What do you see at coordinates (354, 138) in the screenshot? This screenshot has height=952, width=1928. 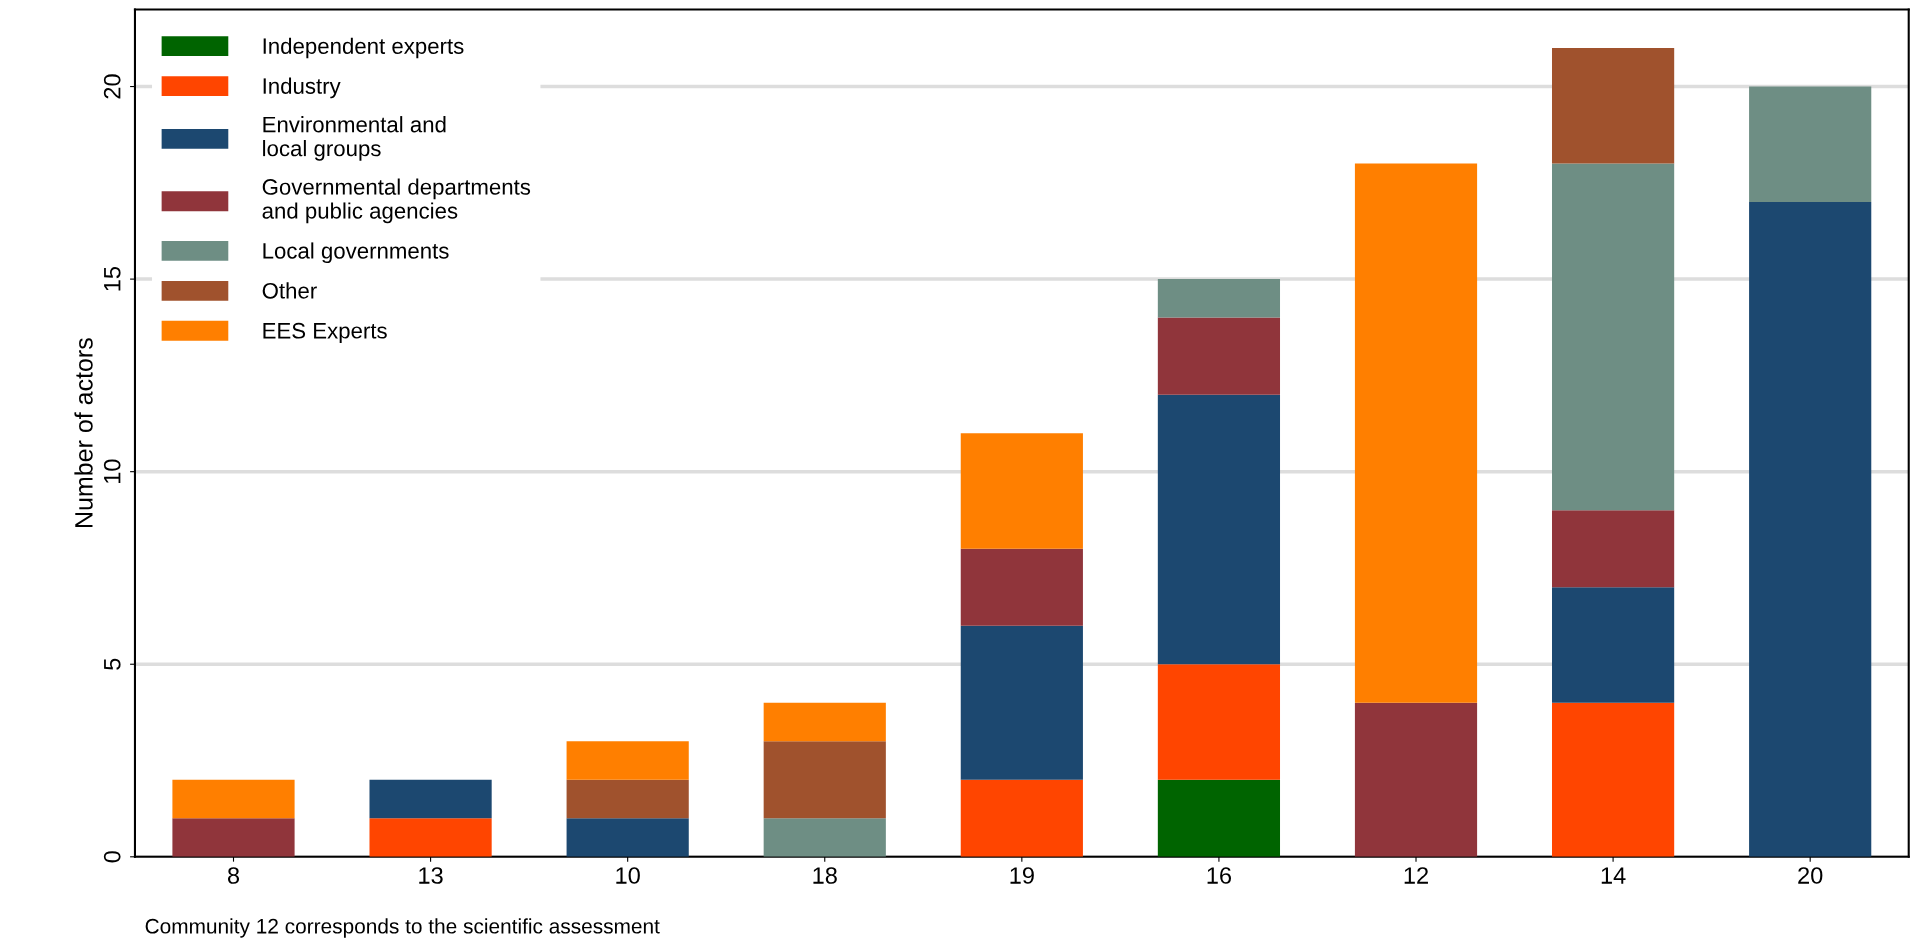 I see `legend-label: Environmental and local groups` at bounding box center [354, 138].